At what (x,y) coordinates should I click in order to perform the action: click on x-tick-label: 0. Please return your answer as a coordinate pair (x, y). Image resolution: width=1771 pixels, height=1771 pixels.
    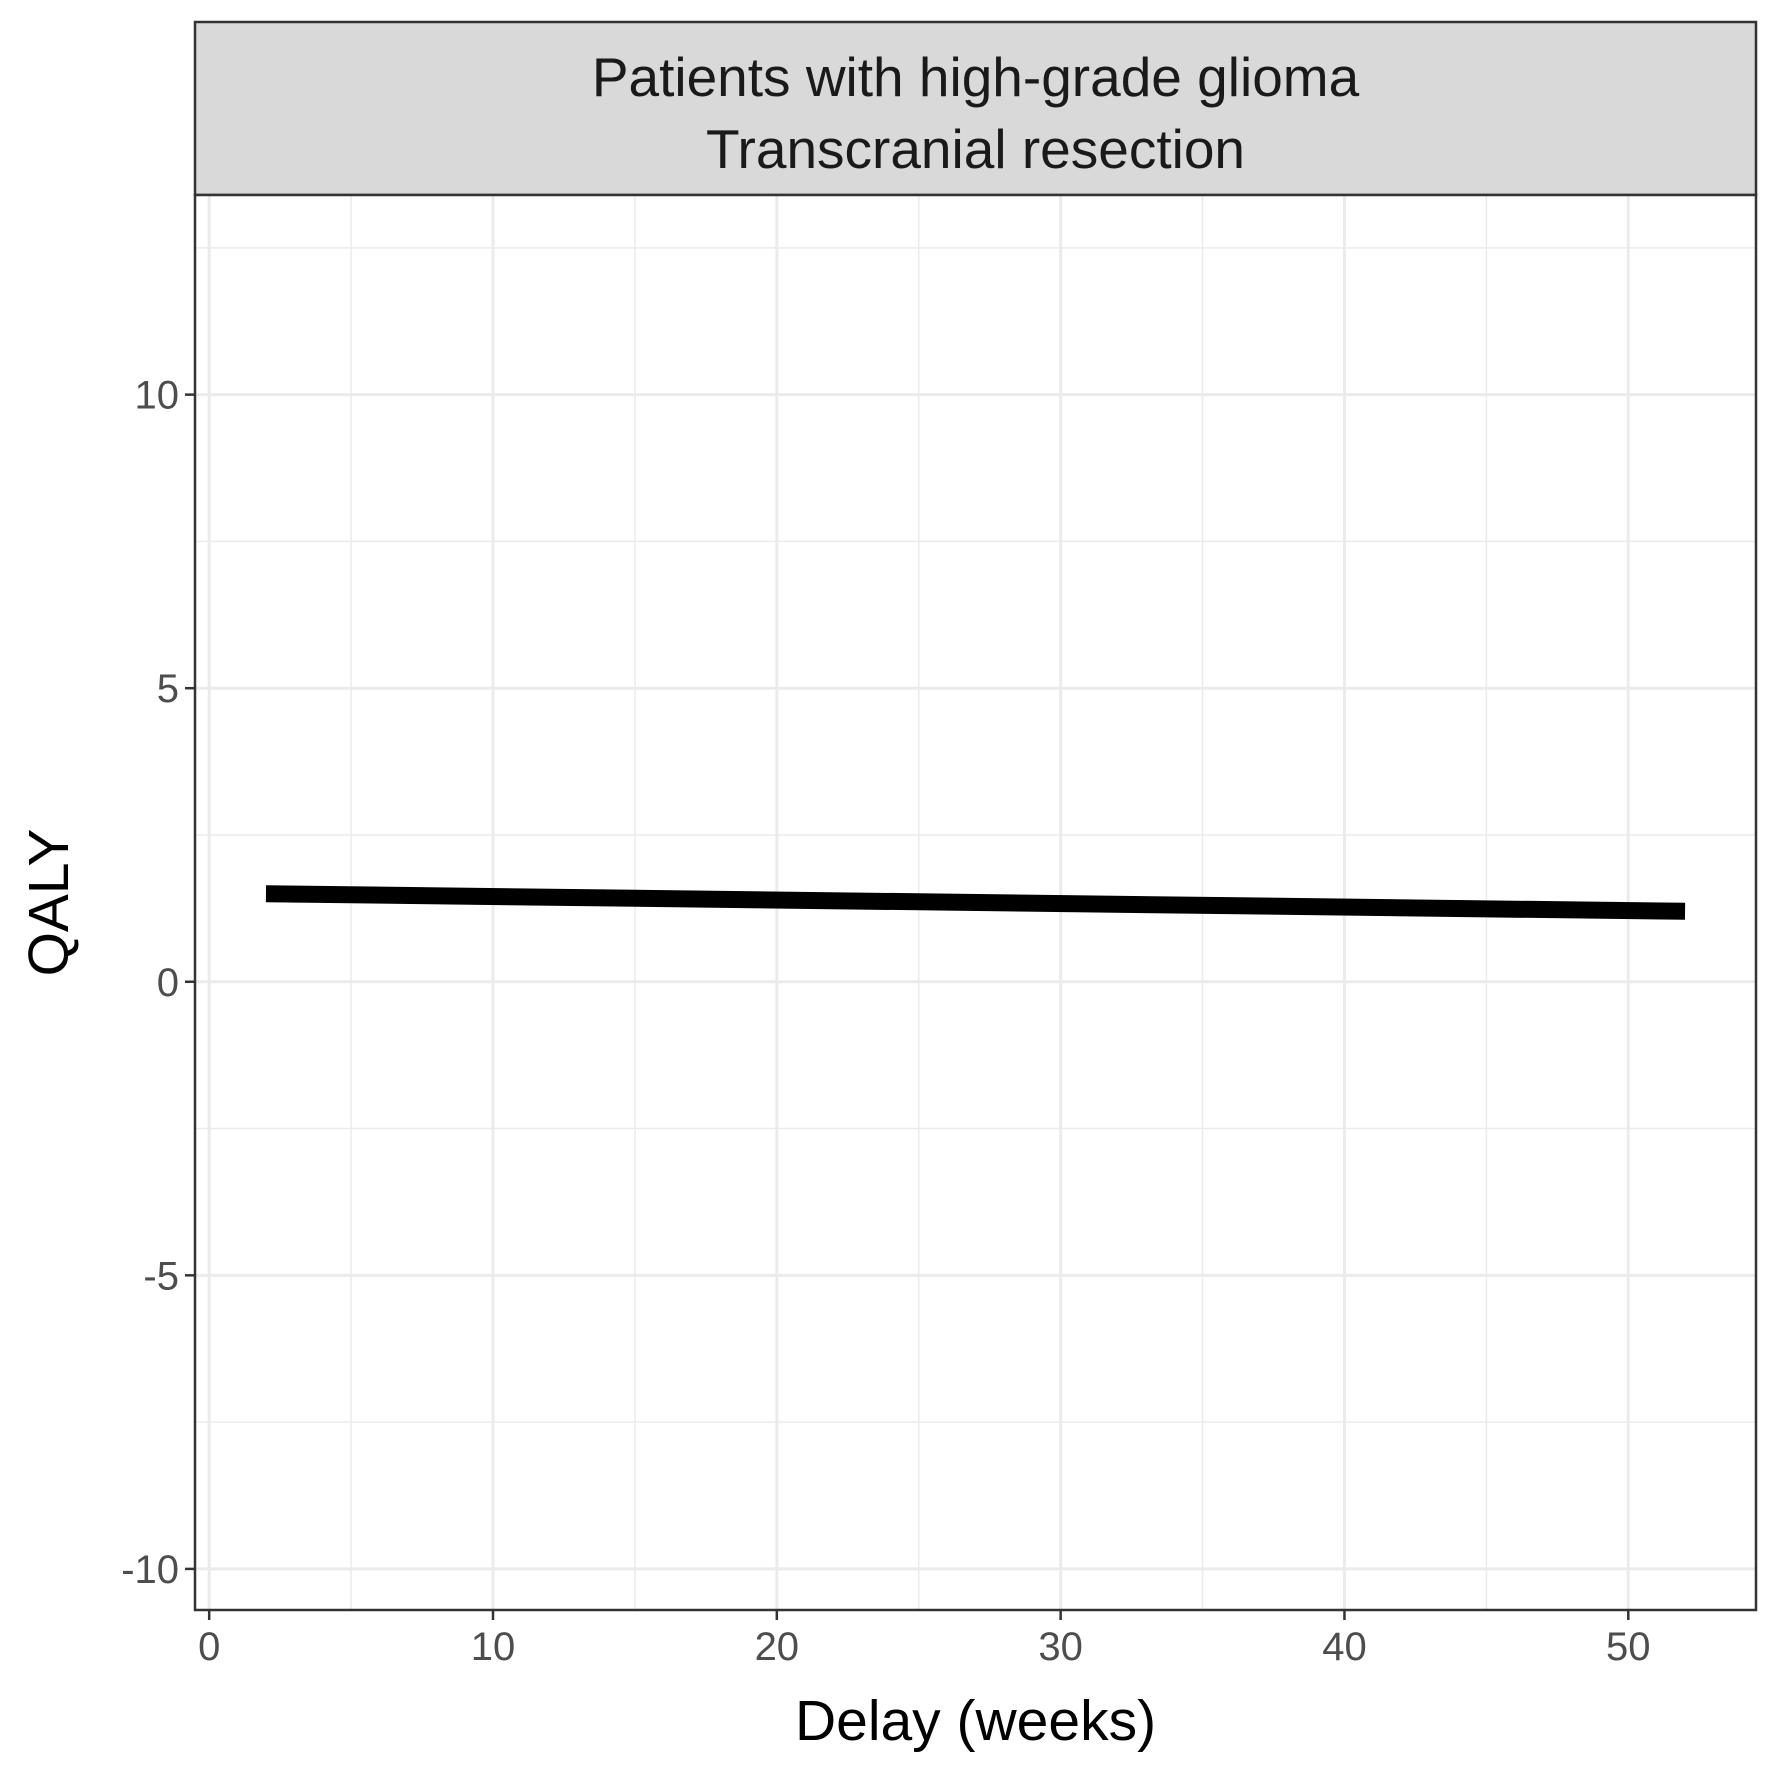
    Looking at the image, I should click on (209, 1647).